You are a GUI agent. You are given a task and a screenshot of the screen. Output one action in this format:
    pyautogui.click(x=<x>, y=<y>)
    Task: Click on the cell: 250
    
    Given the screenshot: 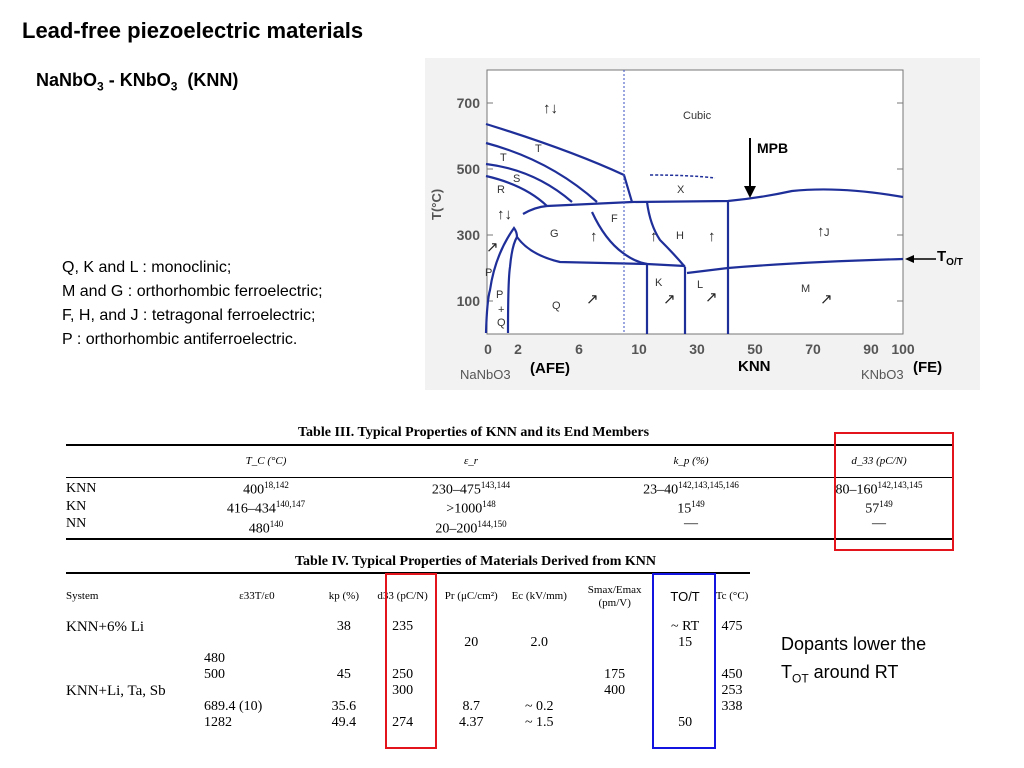 What is the action you would take?
    pyautogui.click(x=403, y=674)
    